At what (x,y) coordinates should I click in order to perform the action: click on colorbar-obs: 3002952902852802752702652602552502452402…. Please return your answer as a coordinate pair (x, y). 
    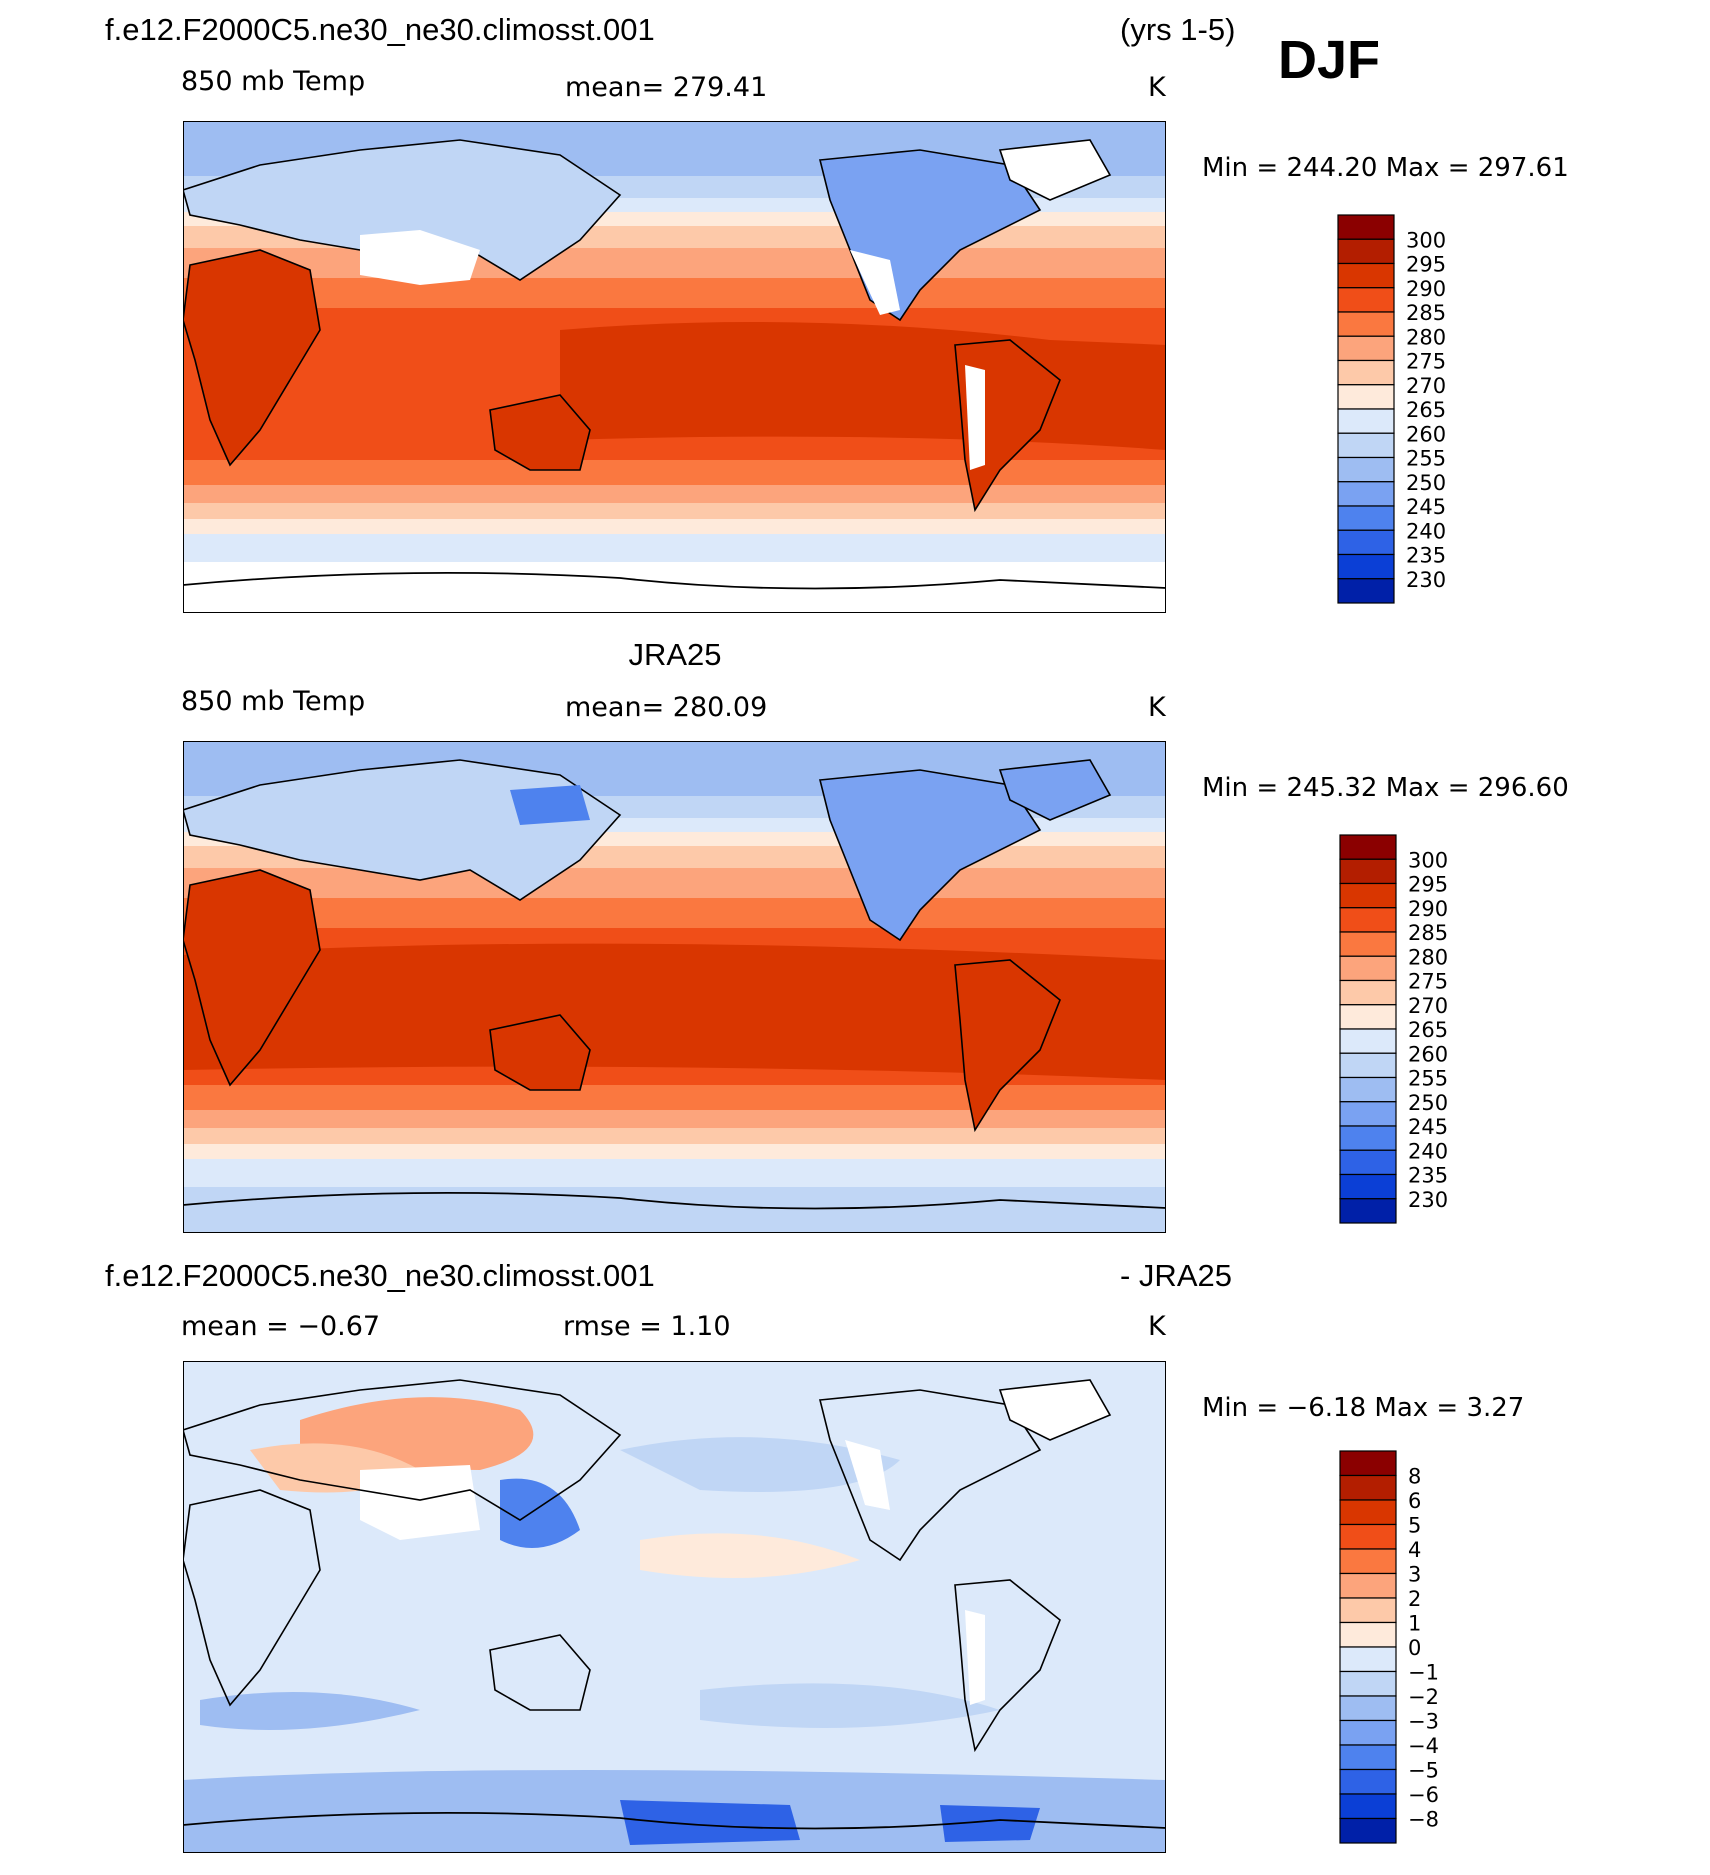
    Looking at the image, I should click on (1393, 1029).